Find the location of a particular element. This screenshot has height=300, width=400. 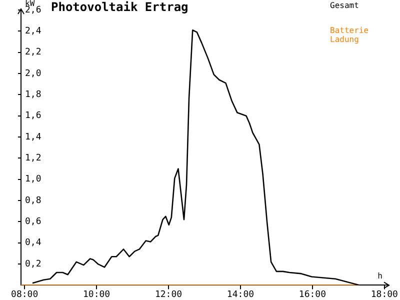

text: Batterie Ladung is located at coordinates (349, 35).